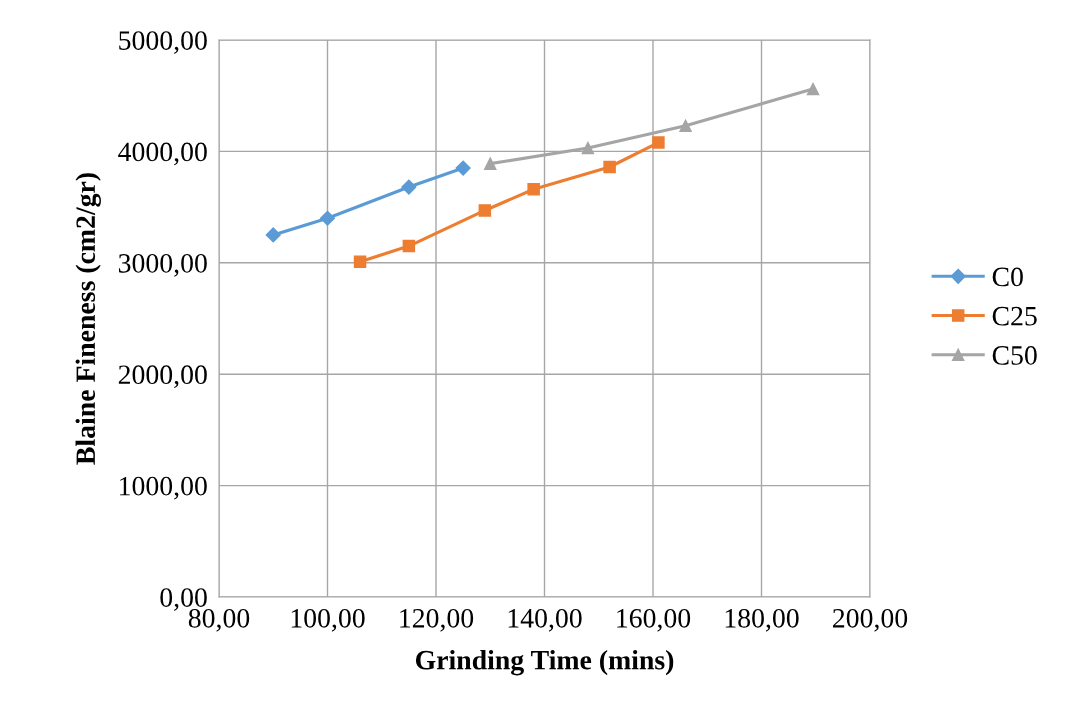 The image size is (1088, 722). I want to click on y-axis-title: Blaine Fineness (cm2/gr), so click(88, 319).